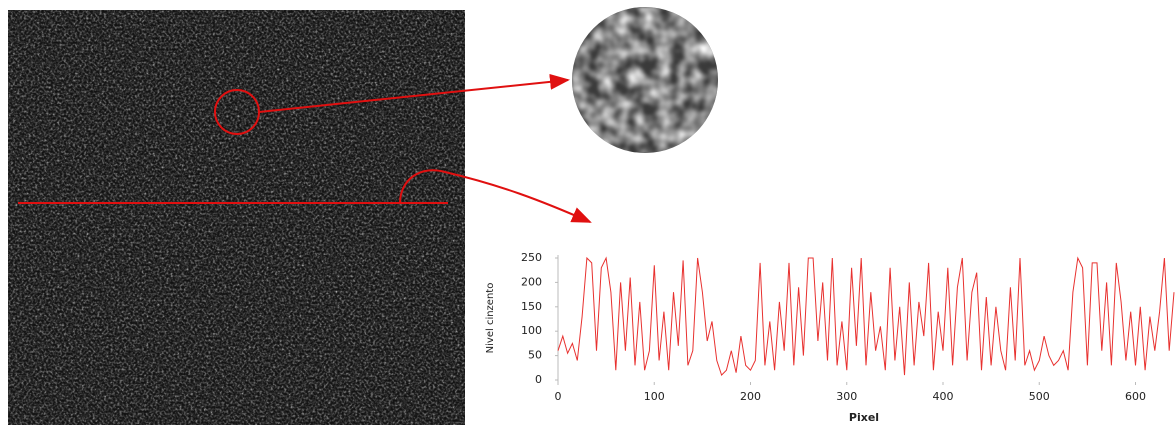 This screenshot has height=425, width=1176. What do you see at coordinates (531, 330) in the screenshot?
I see `y-tick-label: 100` at bounding box center [531, 330].